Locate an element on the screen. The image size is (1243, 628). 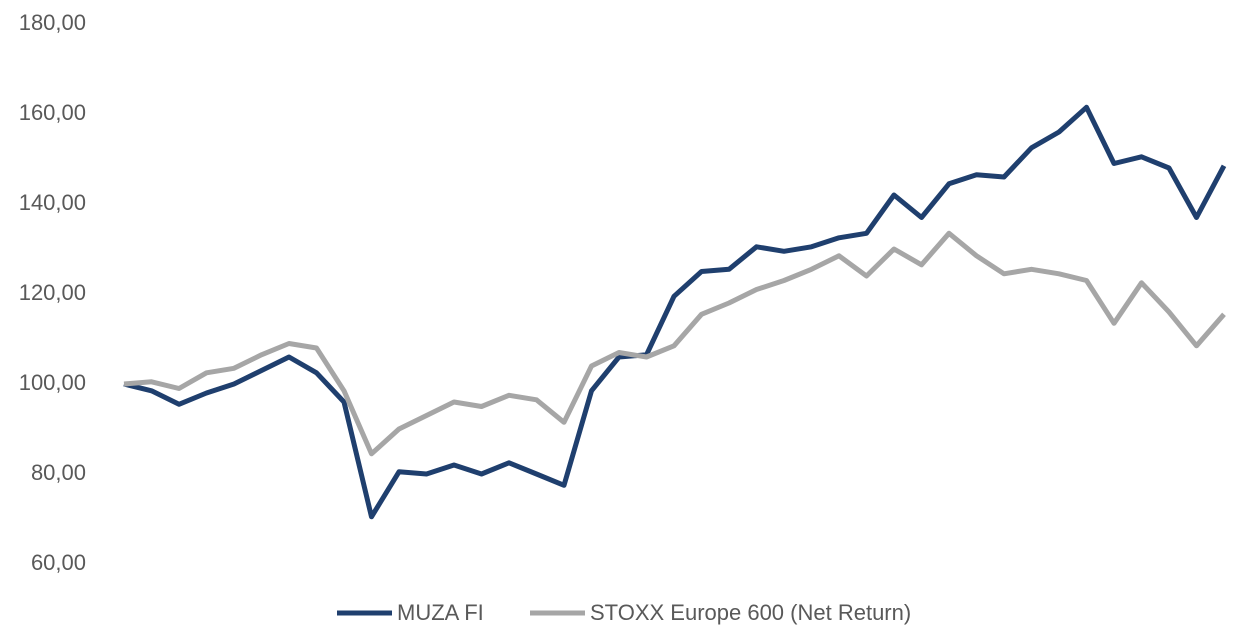
y-tick-label: 60,00 is located at coordinates (58, 562).